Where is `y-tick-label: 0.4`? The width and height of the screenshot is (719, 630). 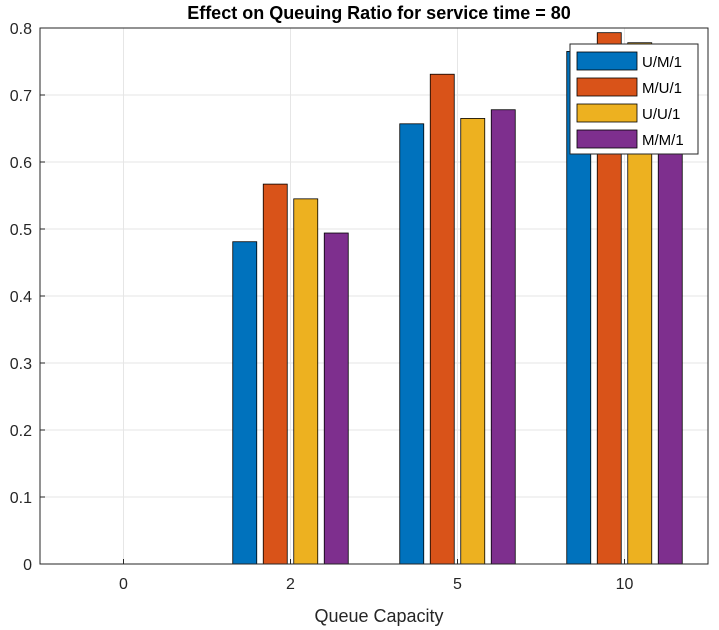 y-tick-label: 0.4 is located at coordinates (21, 297).